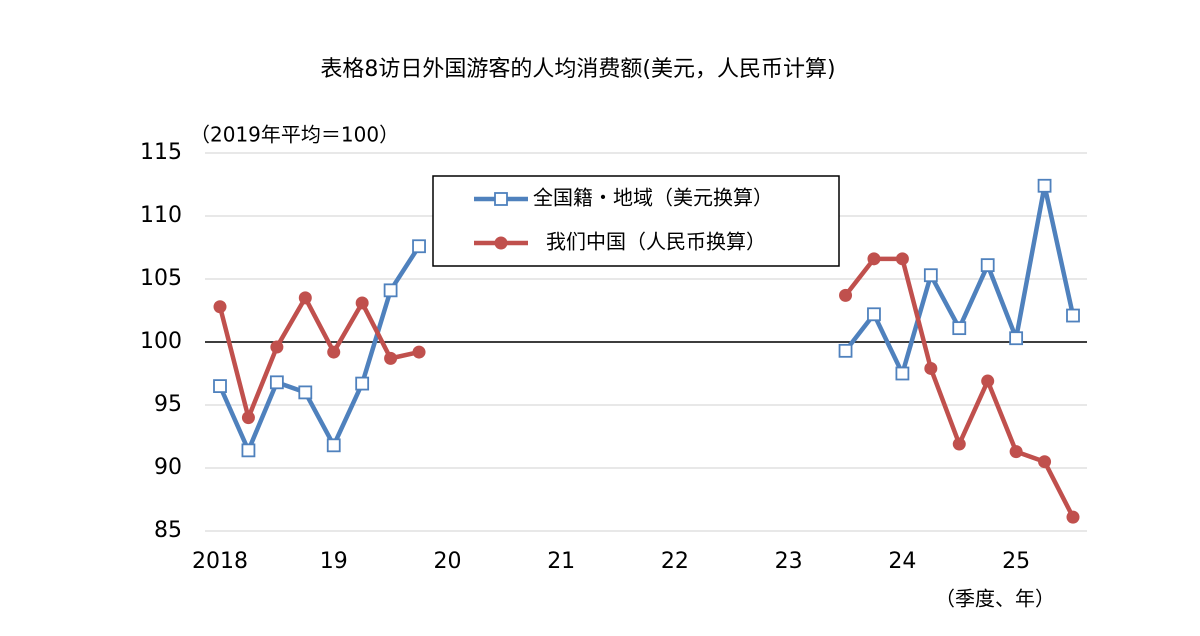 This screenshot has height=636, width=1200. Describe the element at coordinates (294, 135) in the screenshot. I see `y-axis-label: （2019年平均＝100）` at that location.